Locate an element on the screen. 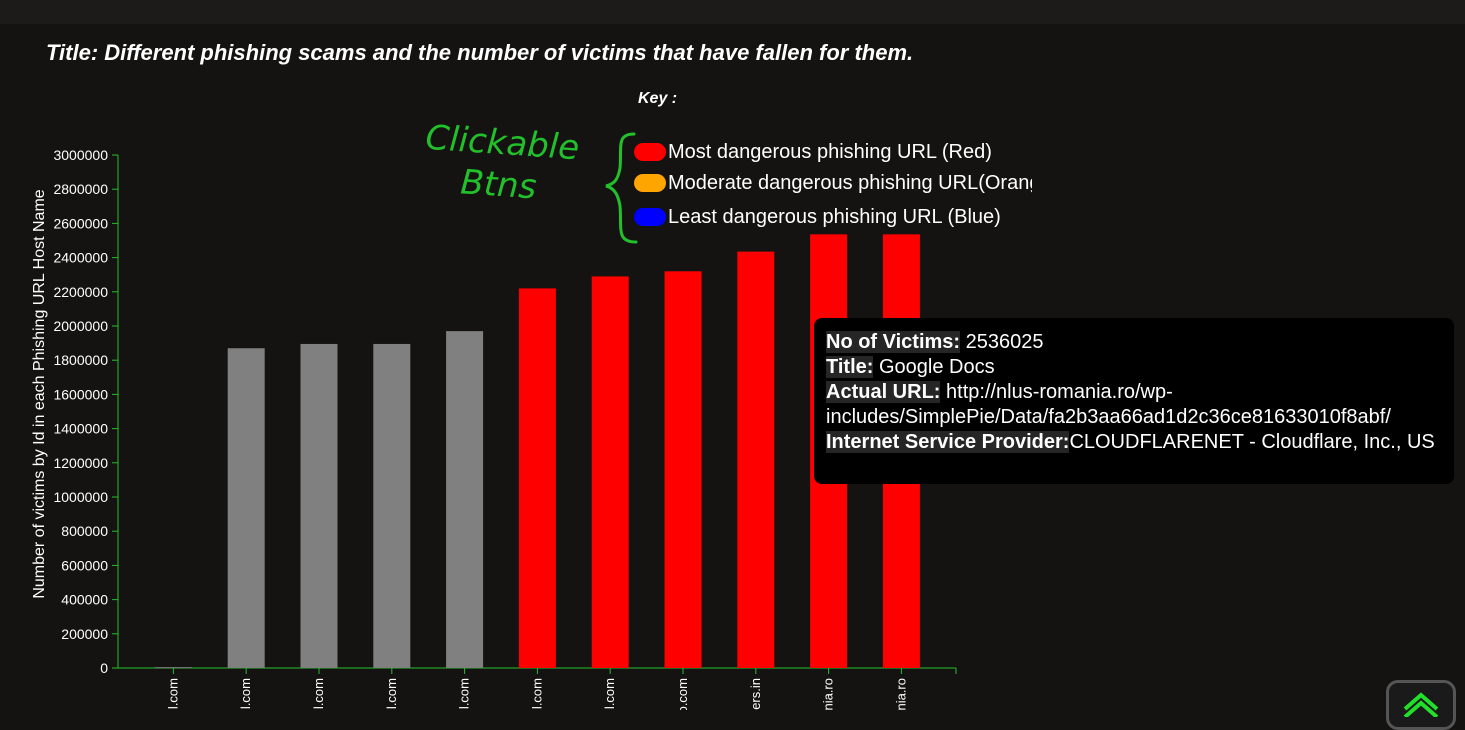  legend-swatch-orange is located at coordinates (650, 183).